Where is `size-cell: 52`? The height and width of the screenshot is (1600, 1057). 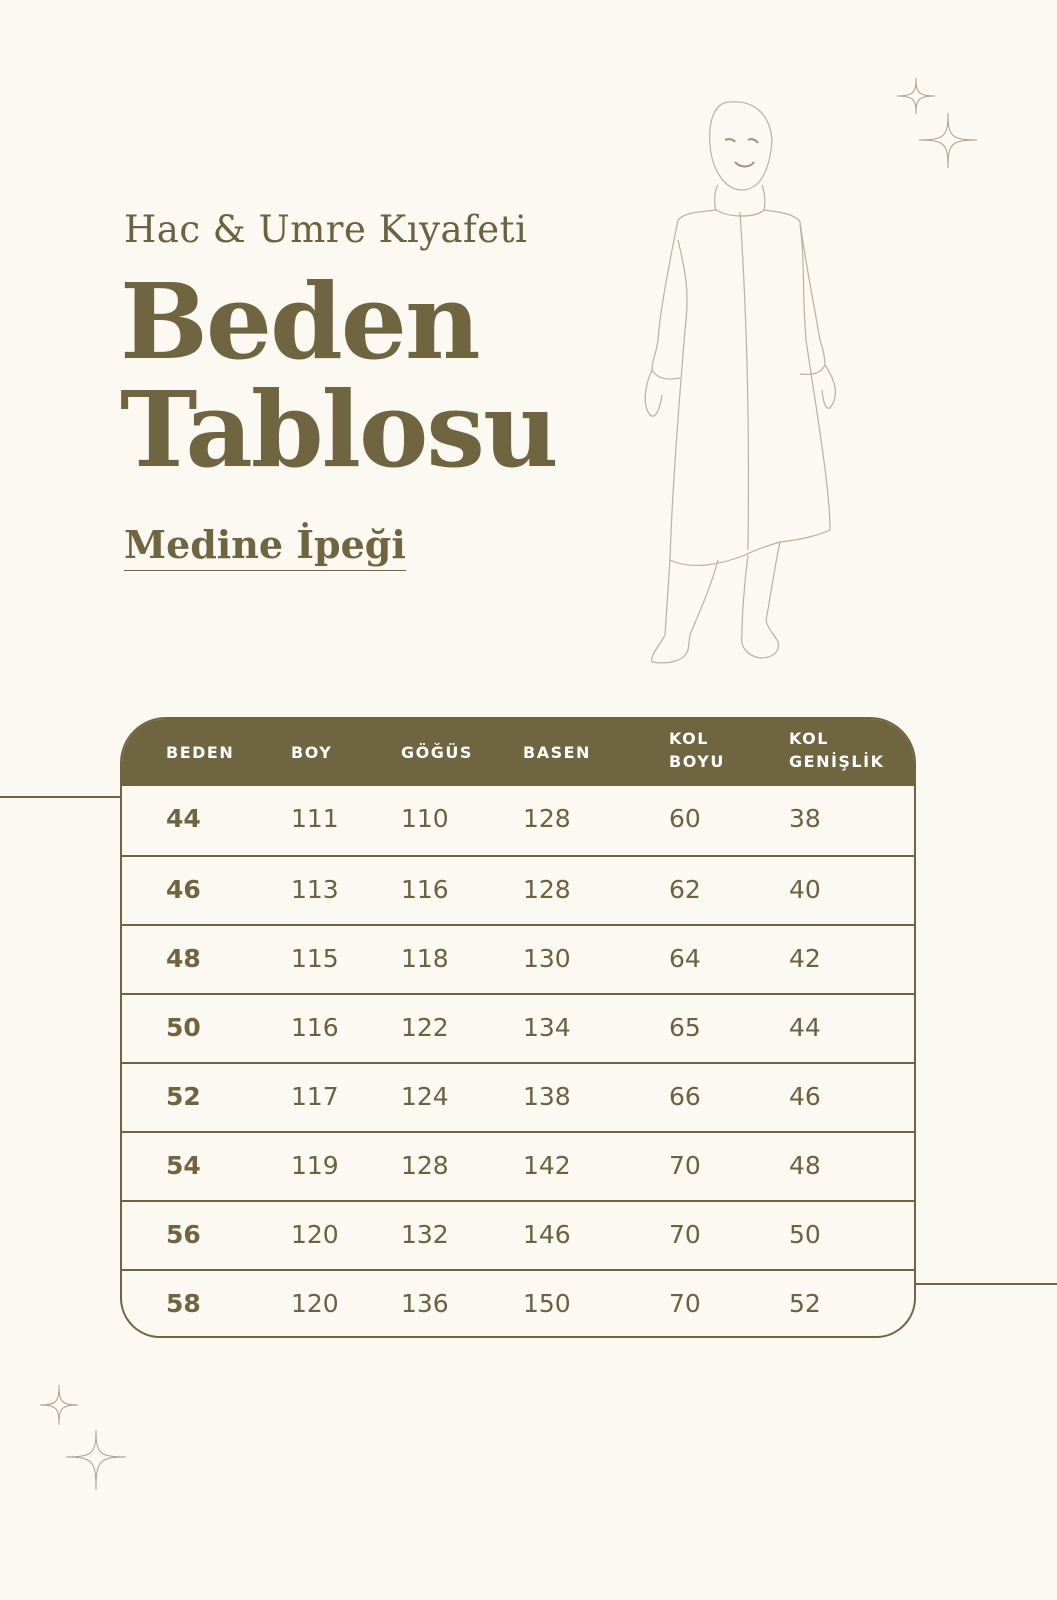
size-cell: 52 is located at coordinates (183, 1096).